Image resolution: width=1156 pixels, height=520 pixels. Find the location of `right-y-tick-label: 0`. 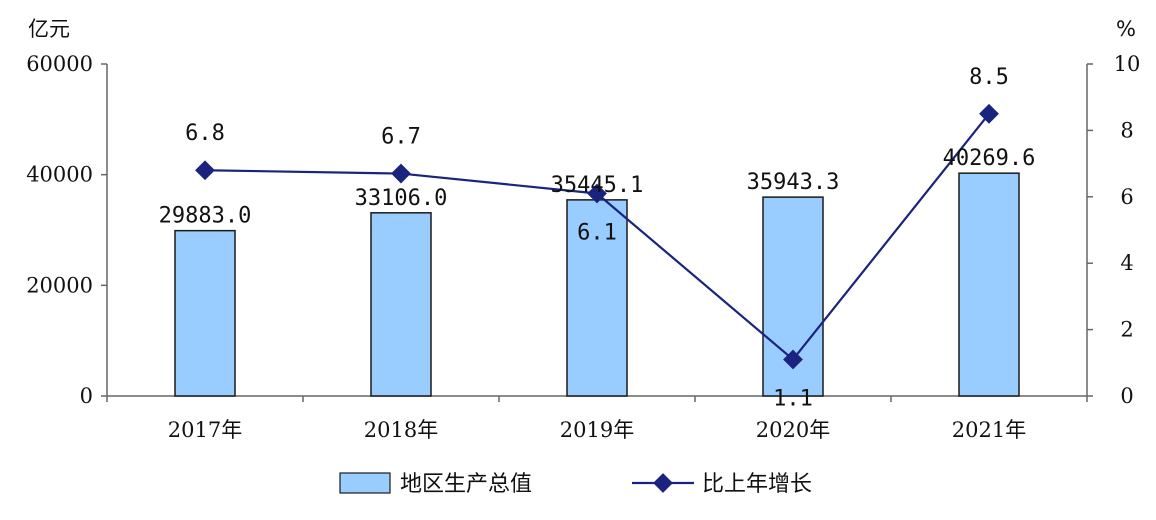

right-y-tick-label: 0 is located at coordinates (1126, 396).